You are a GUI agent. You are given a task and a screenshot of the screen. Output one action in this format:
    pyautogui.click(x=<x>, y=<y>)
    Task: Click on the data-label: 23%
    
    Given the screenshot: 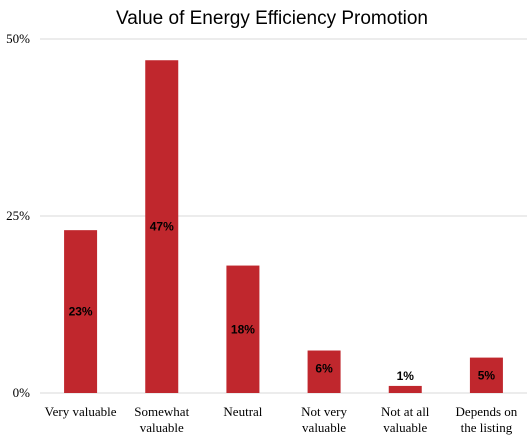 What is the action you would take?
    pyautogui.click(x=81, y=312)
    